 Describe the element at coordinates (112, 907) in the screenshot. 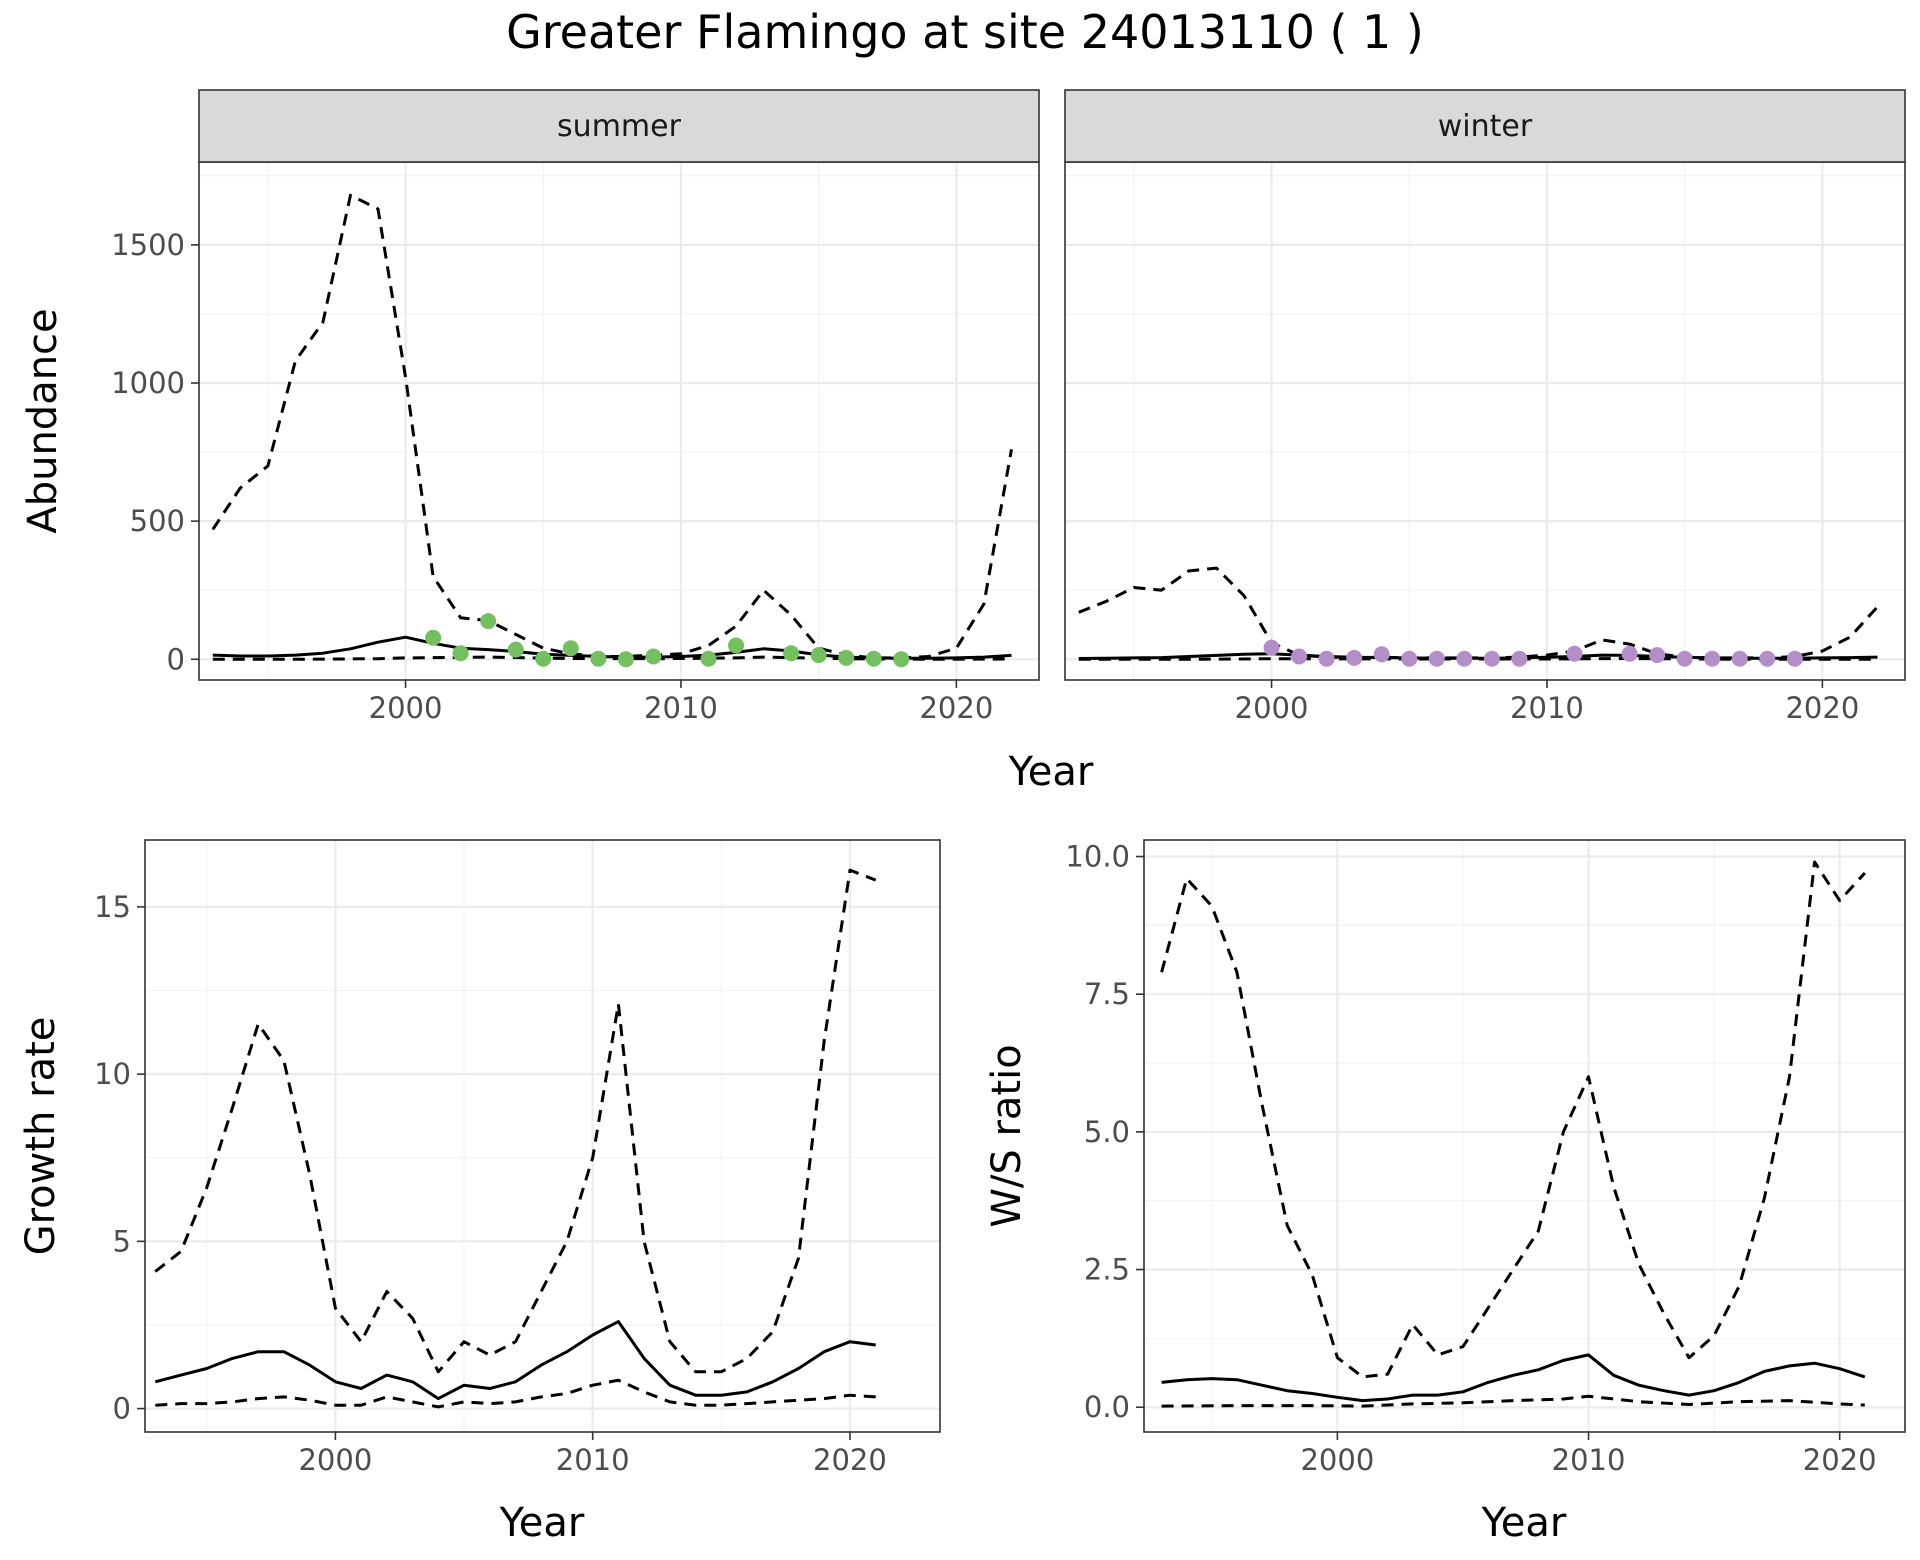

I see `y-tick-label: 15` at that location.